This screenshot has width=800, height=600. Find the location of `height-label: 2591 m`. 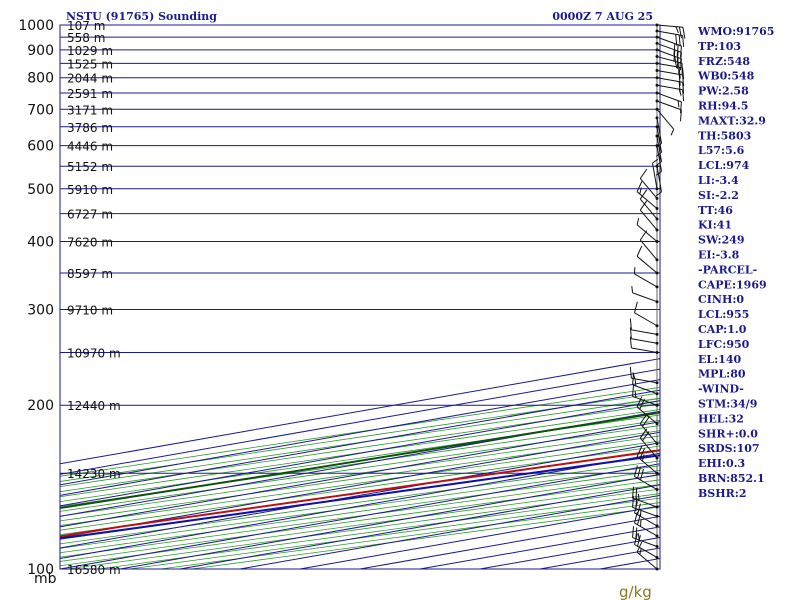

height-label: 2591 m is located at coordinates (90, 94).